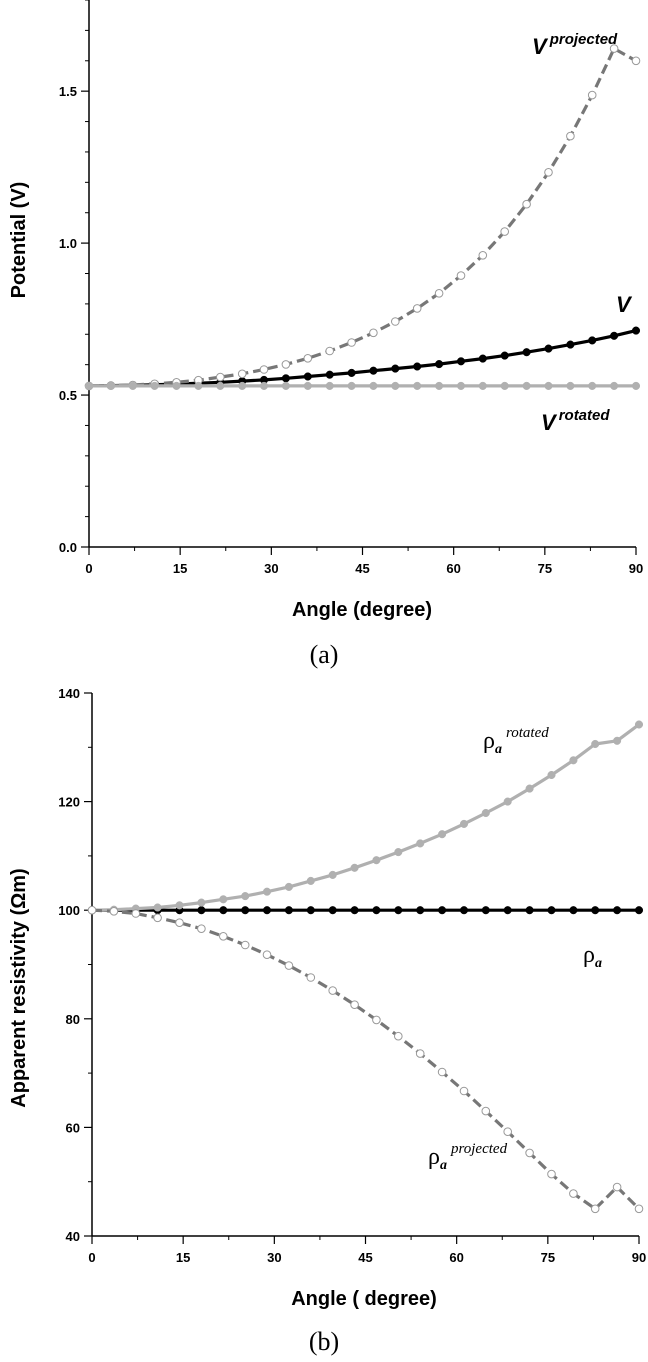  I want to click on x-tick-label: 45, so click(362, 568).